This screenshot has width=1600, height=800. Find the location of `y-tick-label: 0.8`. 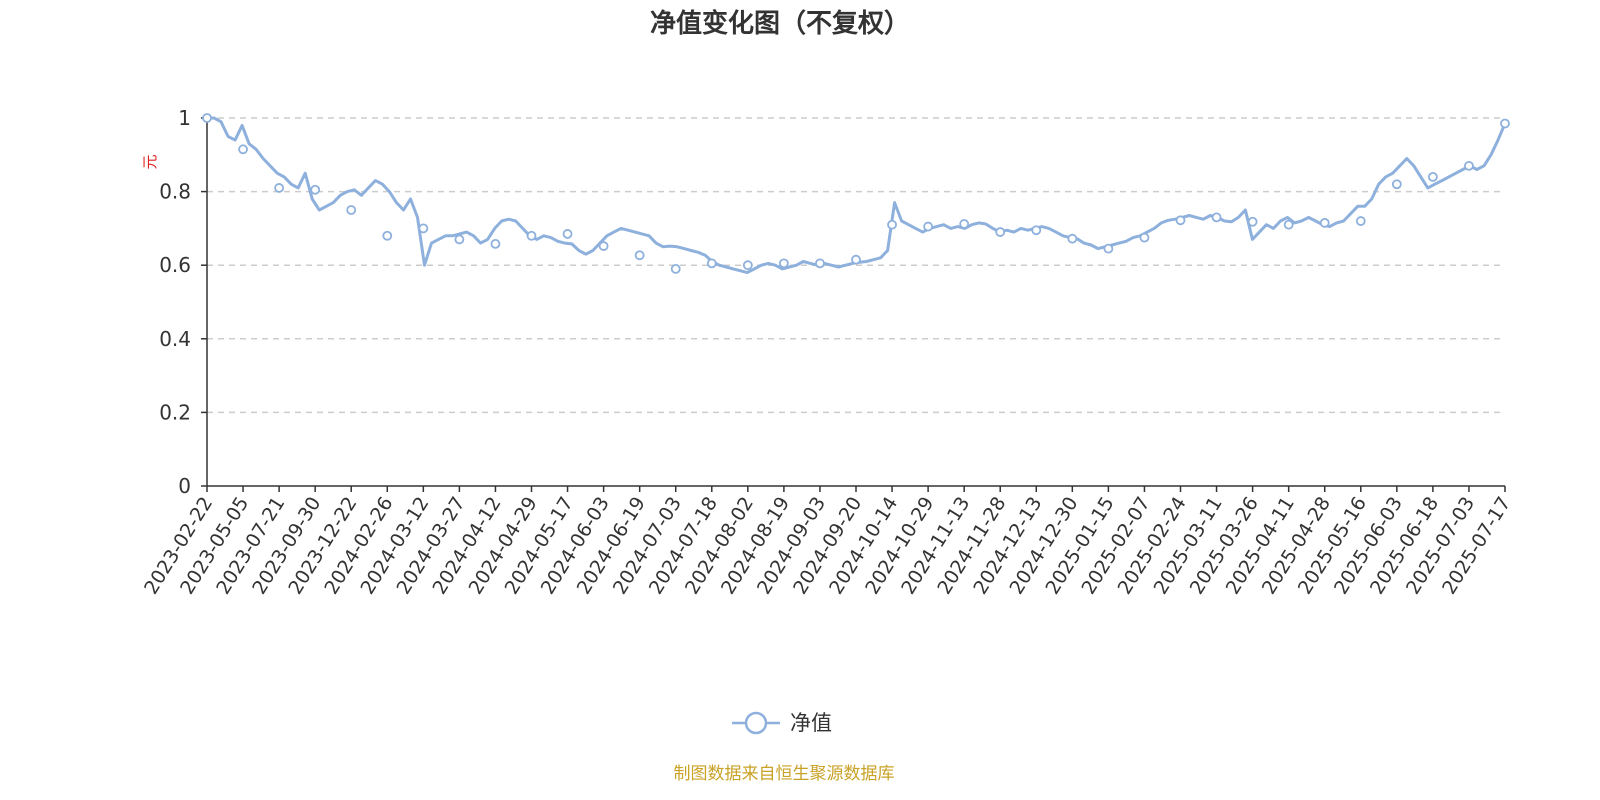

y-tick-label: 0.8 is located at coordinates (175, 192).